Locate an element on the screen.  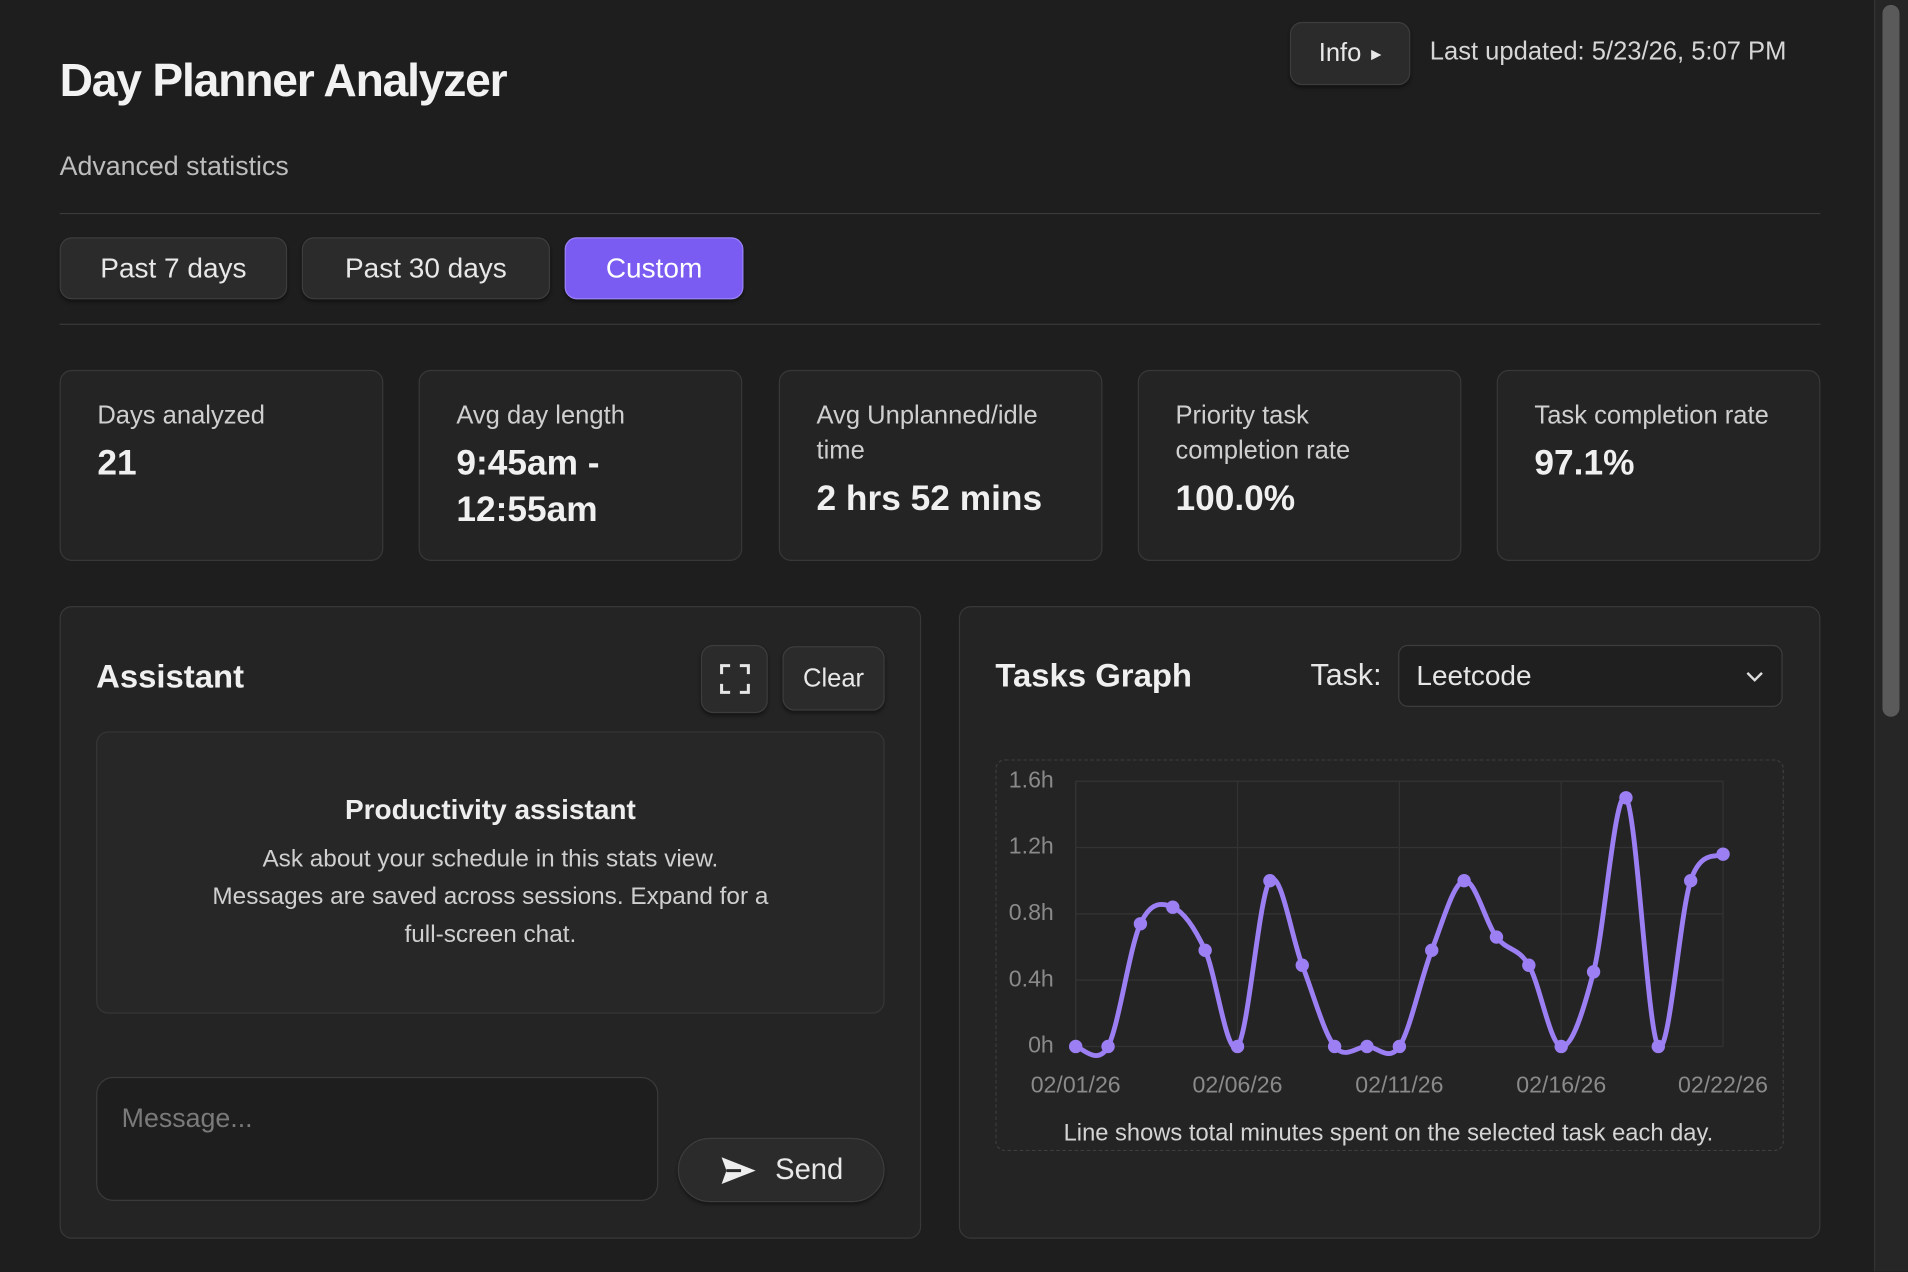
send-button: Send is located at coordinates (781, 1170).